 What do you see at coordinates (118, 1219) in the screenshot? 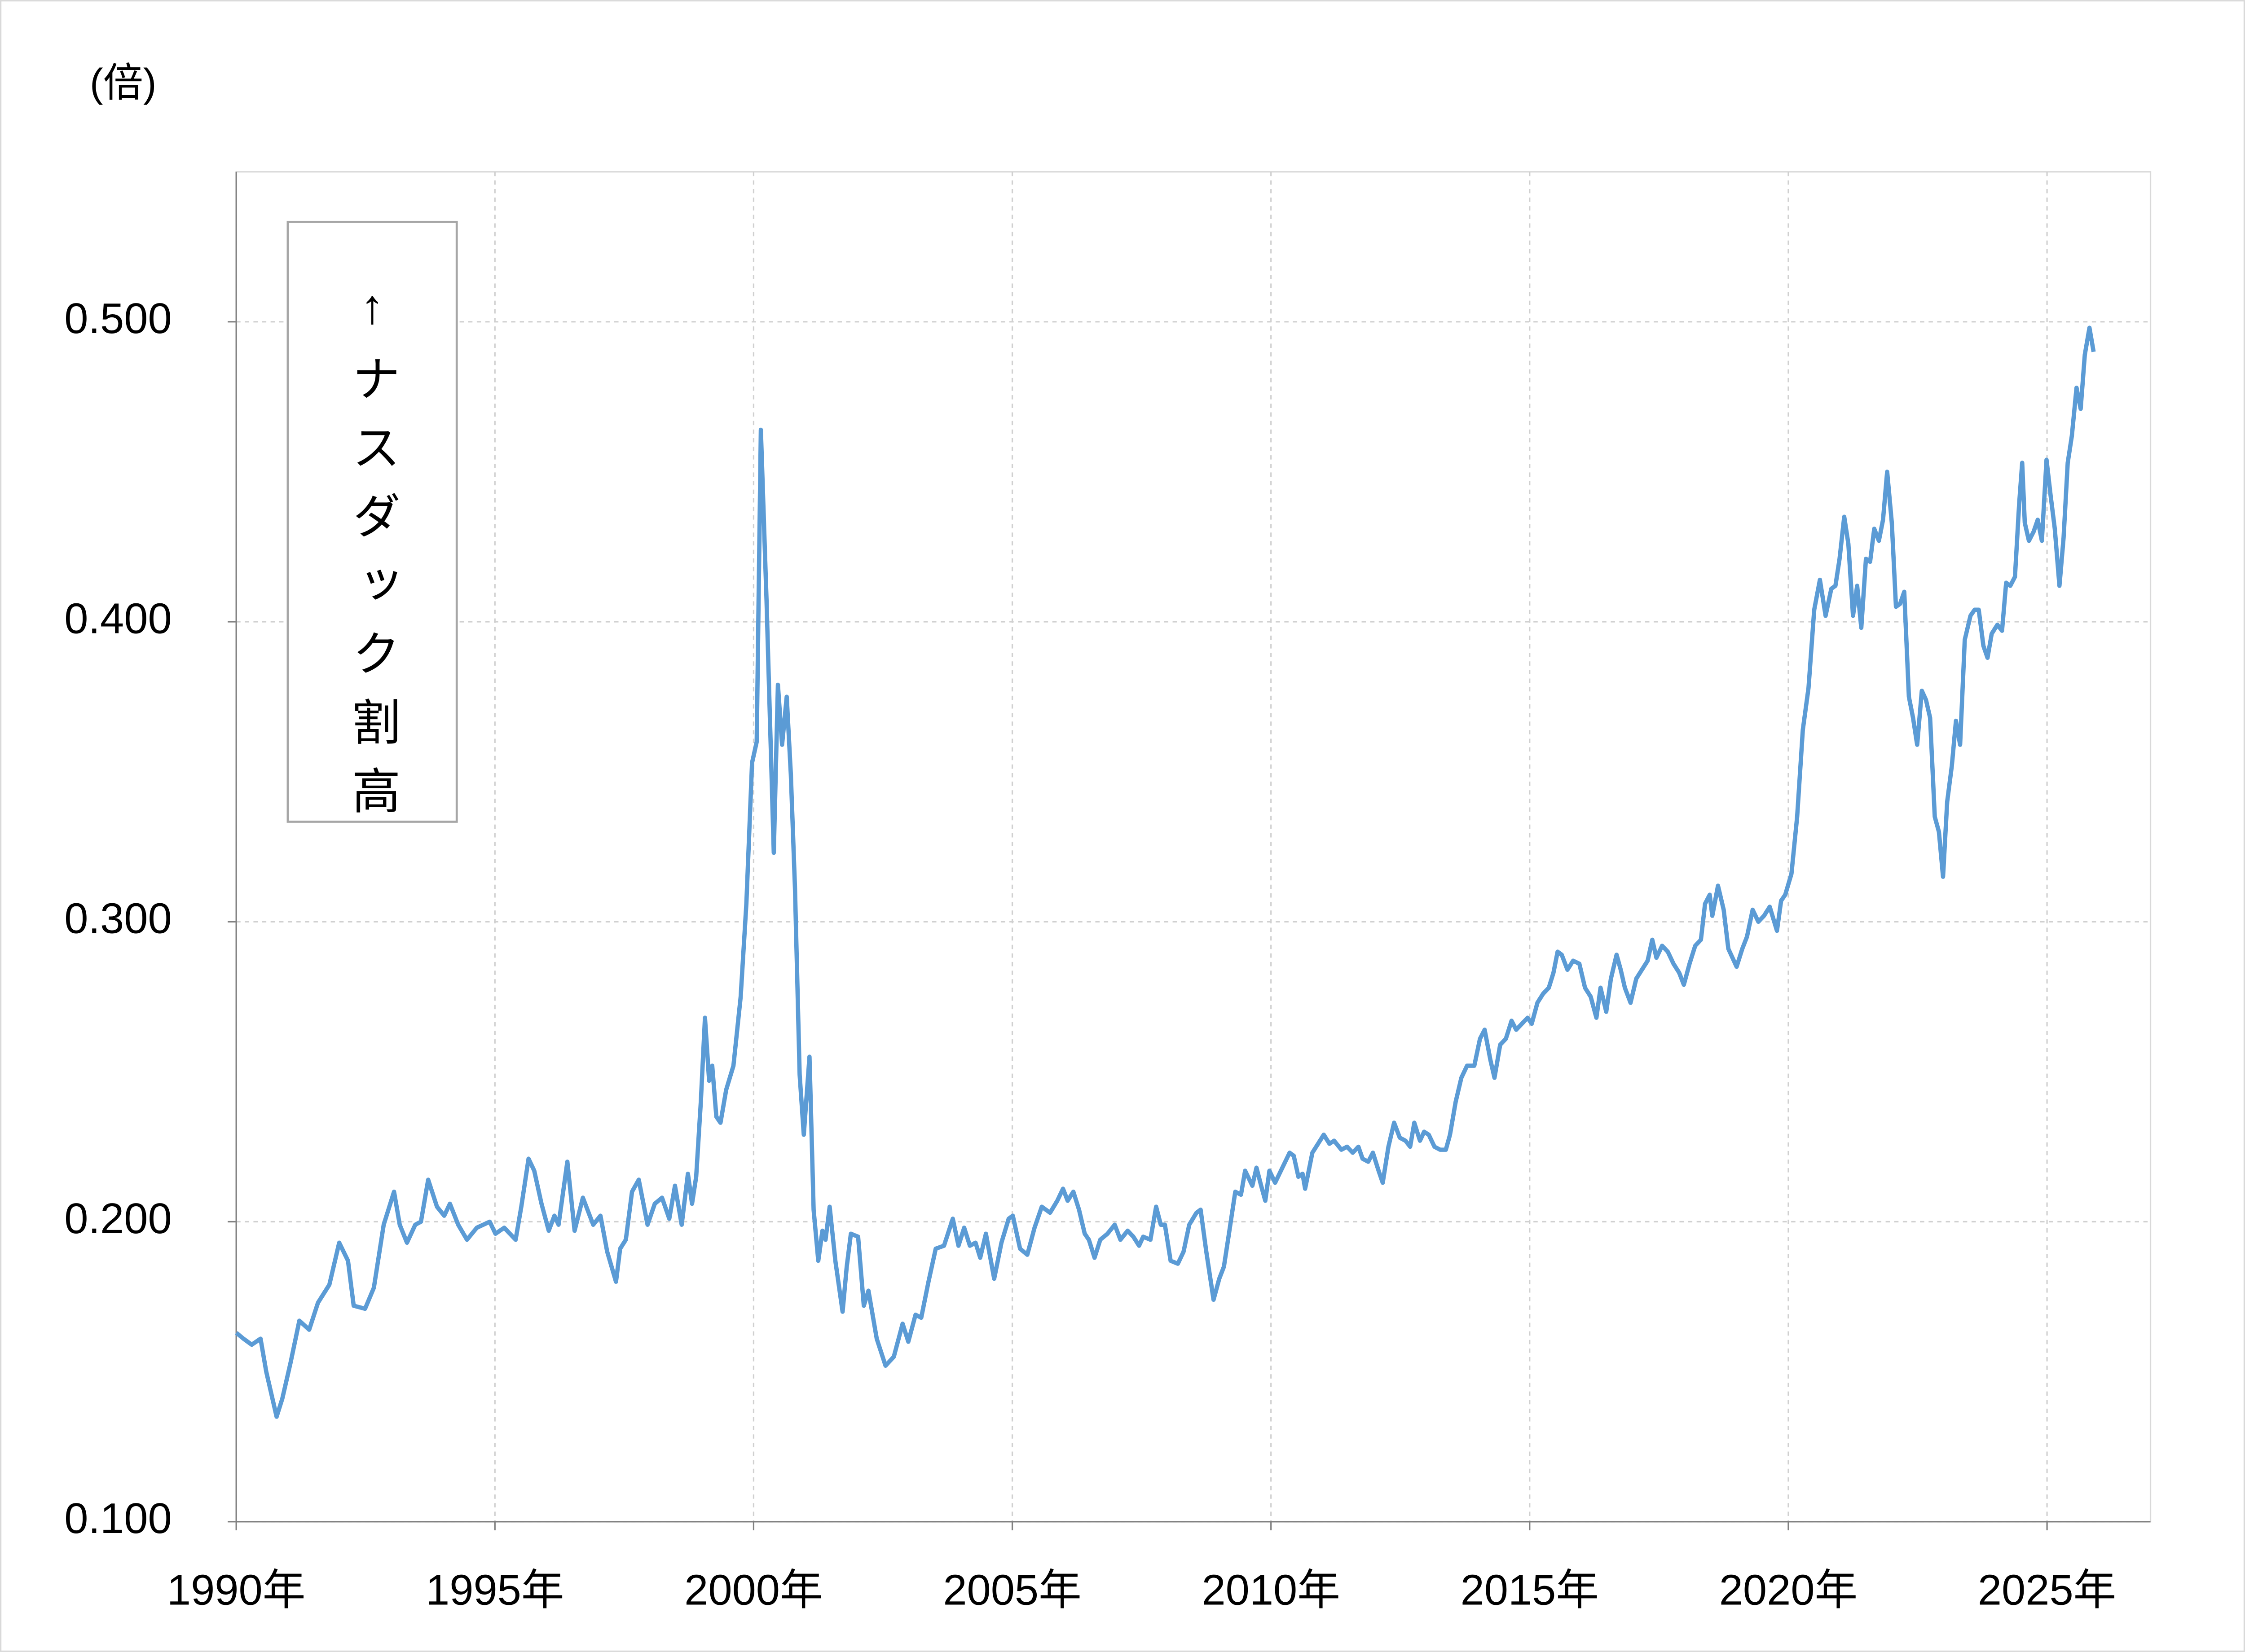
I see `y-tick-label: 0.200` at bounding box center [118, 1219].